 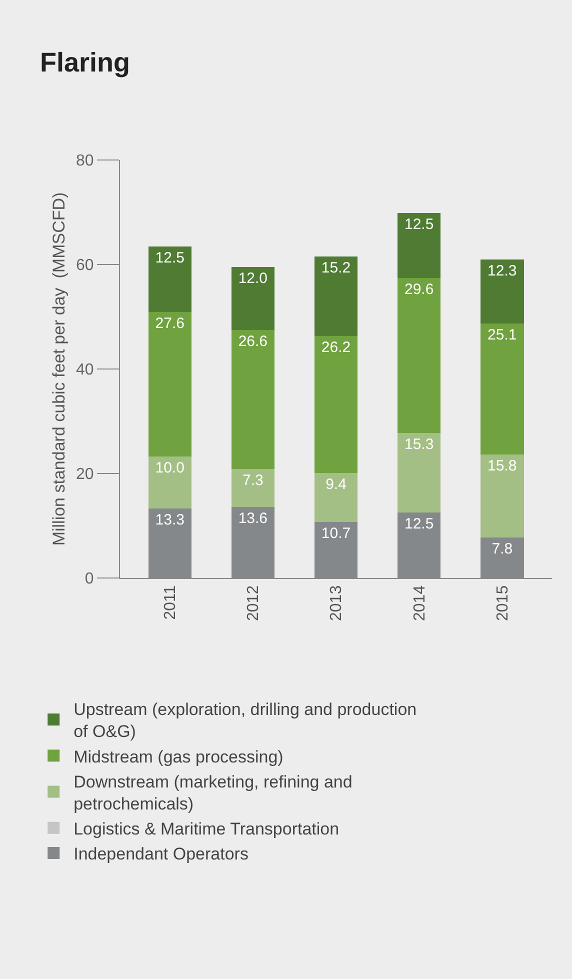 What do you see at coordinates (502, 335) in the screenshot?
I see `data-label: 25.1` at bounding box center [502, 335].